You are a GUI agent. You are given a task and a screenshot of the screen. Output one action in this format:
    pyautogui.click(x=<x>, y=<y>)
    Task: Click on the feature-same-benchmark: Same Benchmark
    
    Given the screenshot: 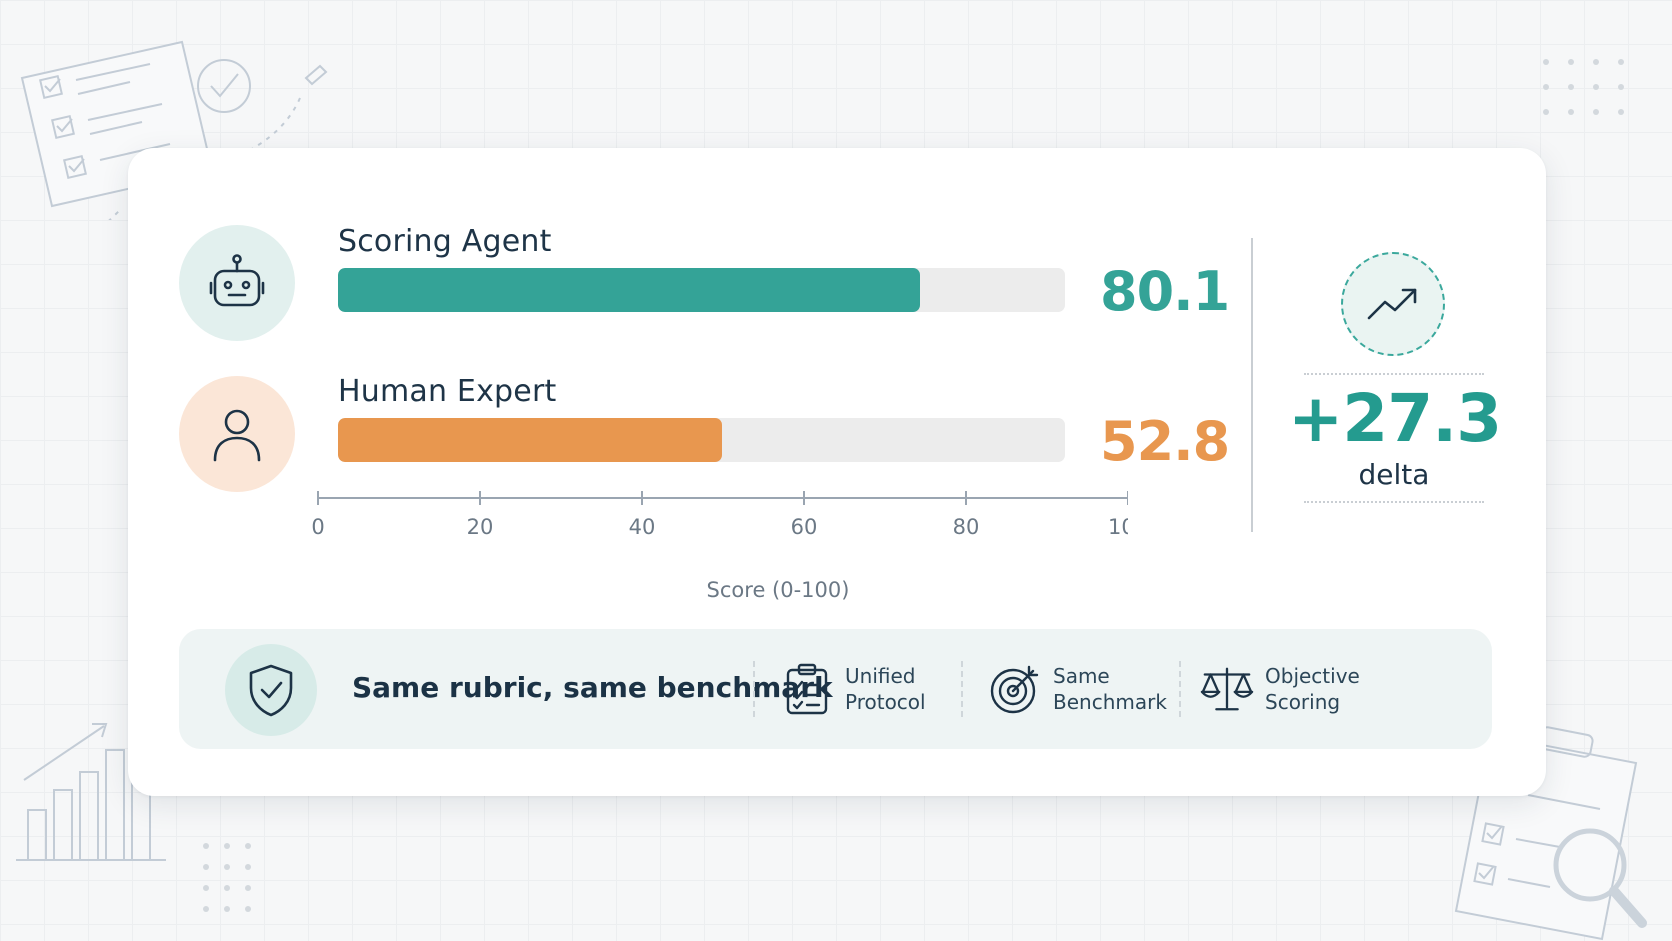 What is the action you would take?
    pyautogui.click(x=1080, y=689)
    